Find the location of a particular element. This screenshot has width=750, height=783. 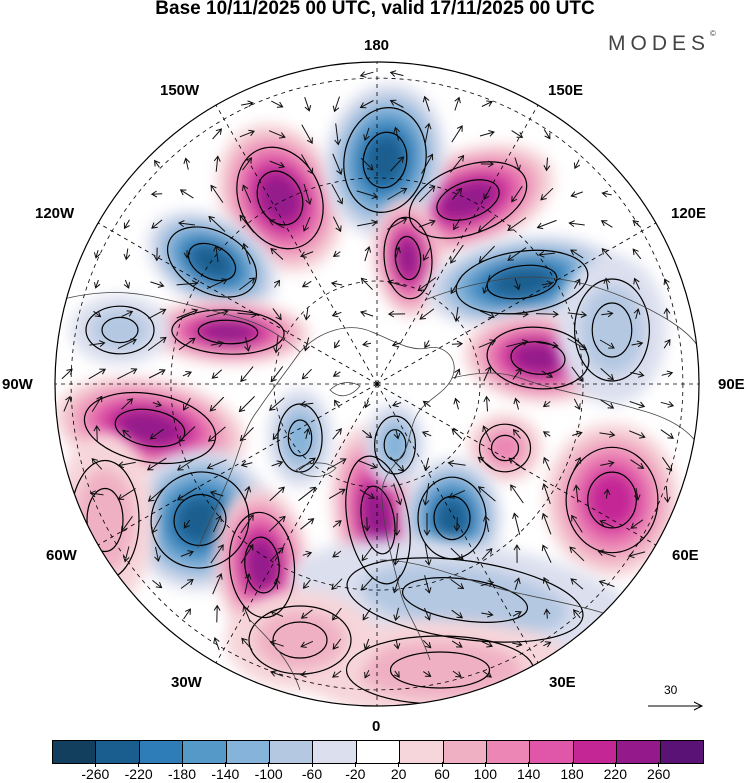

lon-label-180: 180 is located at coordinates (377, 45).